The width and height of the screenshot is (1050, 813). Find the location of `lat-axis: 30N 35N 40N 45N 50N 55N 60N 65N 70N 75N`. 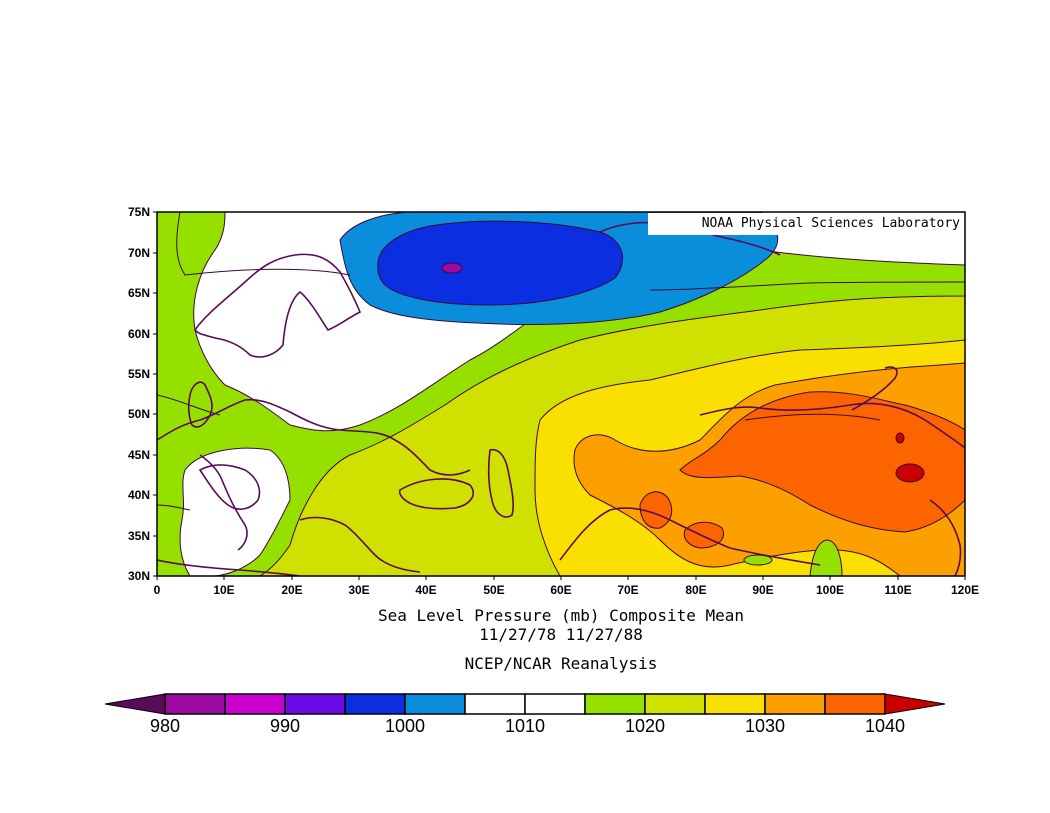

lat-axis: 30N 35N 40N 45N 50N 55N 60N 65N 70N 75N is located at coordinates (142, 394).